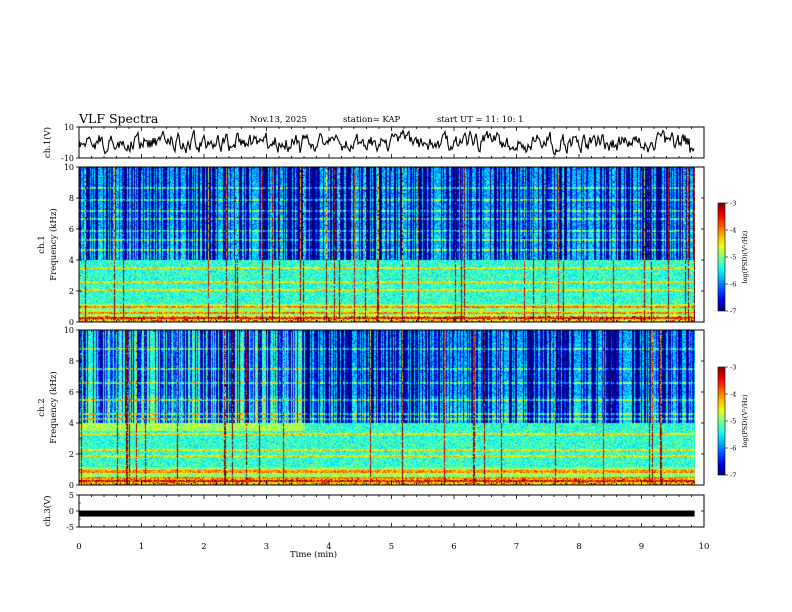 The image size is (792, 612). I want to click on y-tick-label: -10, so click(67, 158).